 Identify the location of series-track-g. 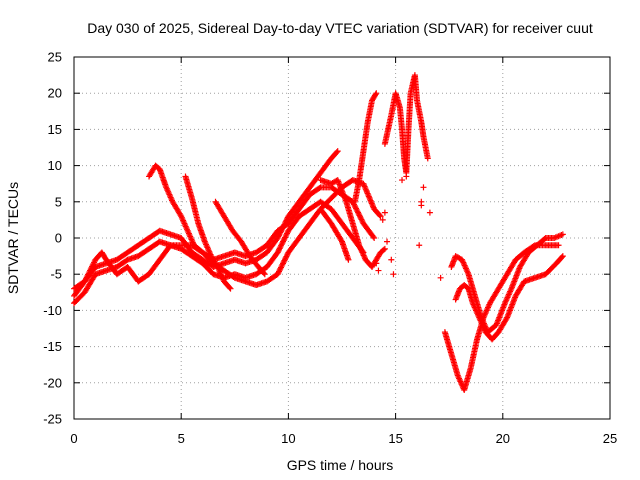
(334, 234).